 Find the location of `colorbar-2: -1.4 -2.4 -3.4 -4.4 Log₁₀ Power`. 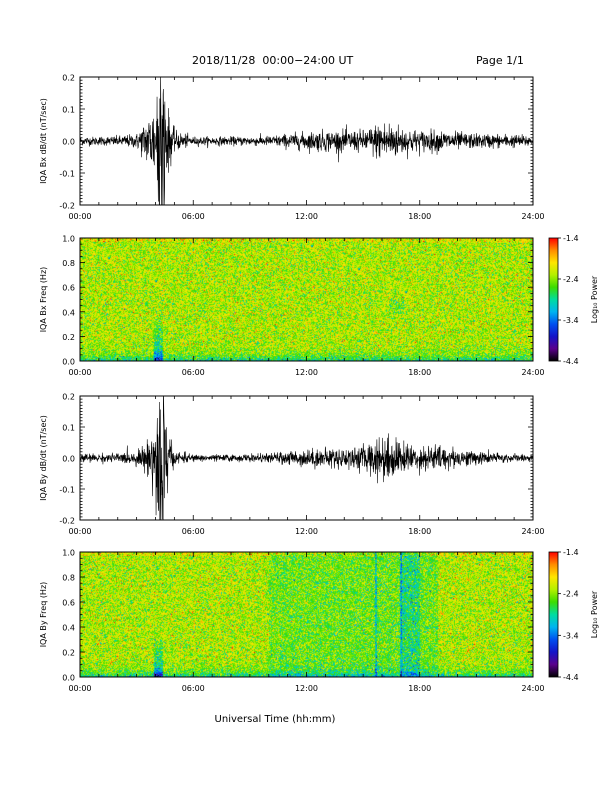

colorbar-2: -1.4 -2.4 -3.4 -4.4 Log₁₀ Power is located at coordinates (573, 300).